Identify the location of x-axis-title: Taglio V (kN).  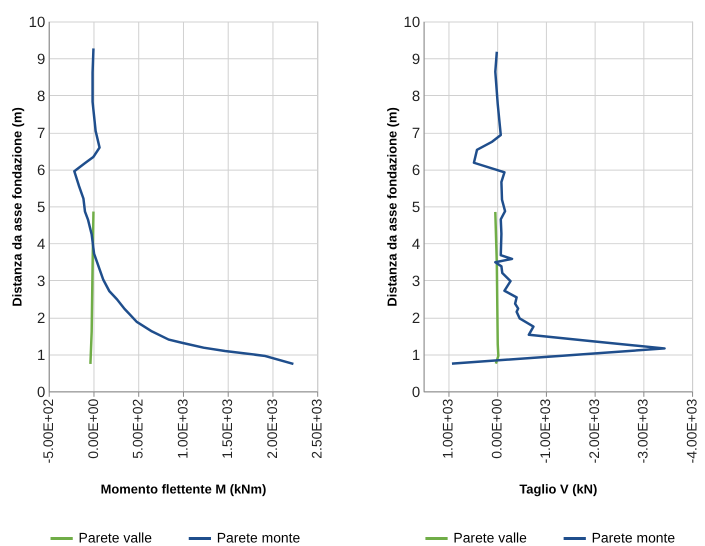
(558, 488).